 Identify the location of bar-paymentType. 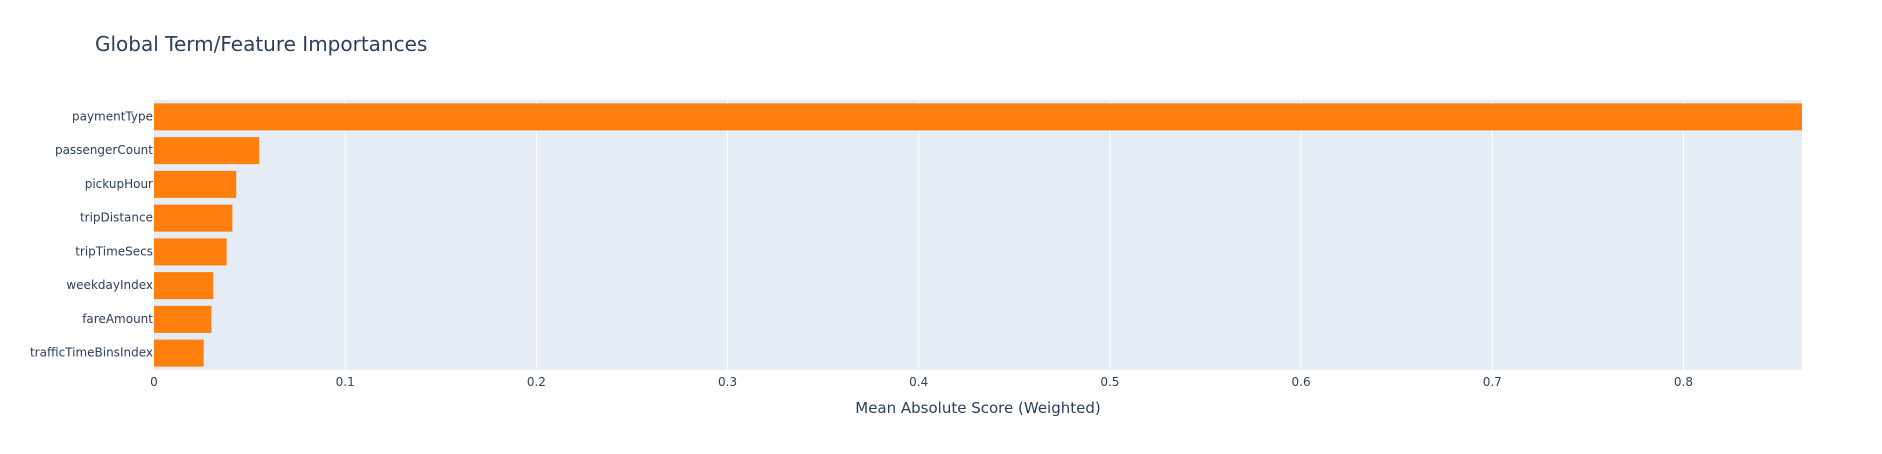
(978, 117).